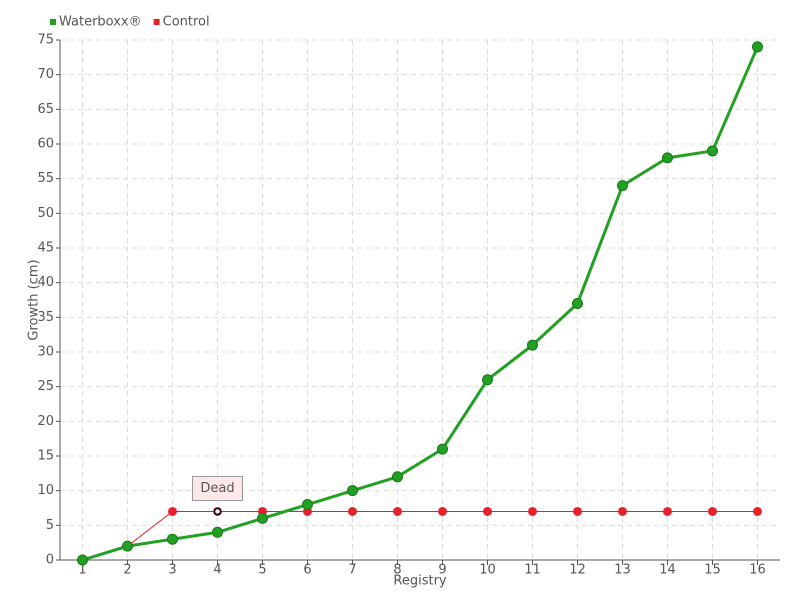  I want to click on y-tick-label: 10, so click(45, 490).